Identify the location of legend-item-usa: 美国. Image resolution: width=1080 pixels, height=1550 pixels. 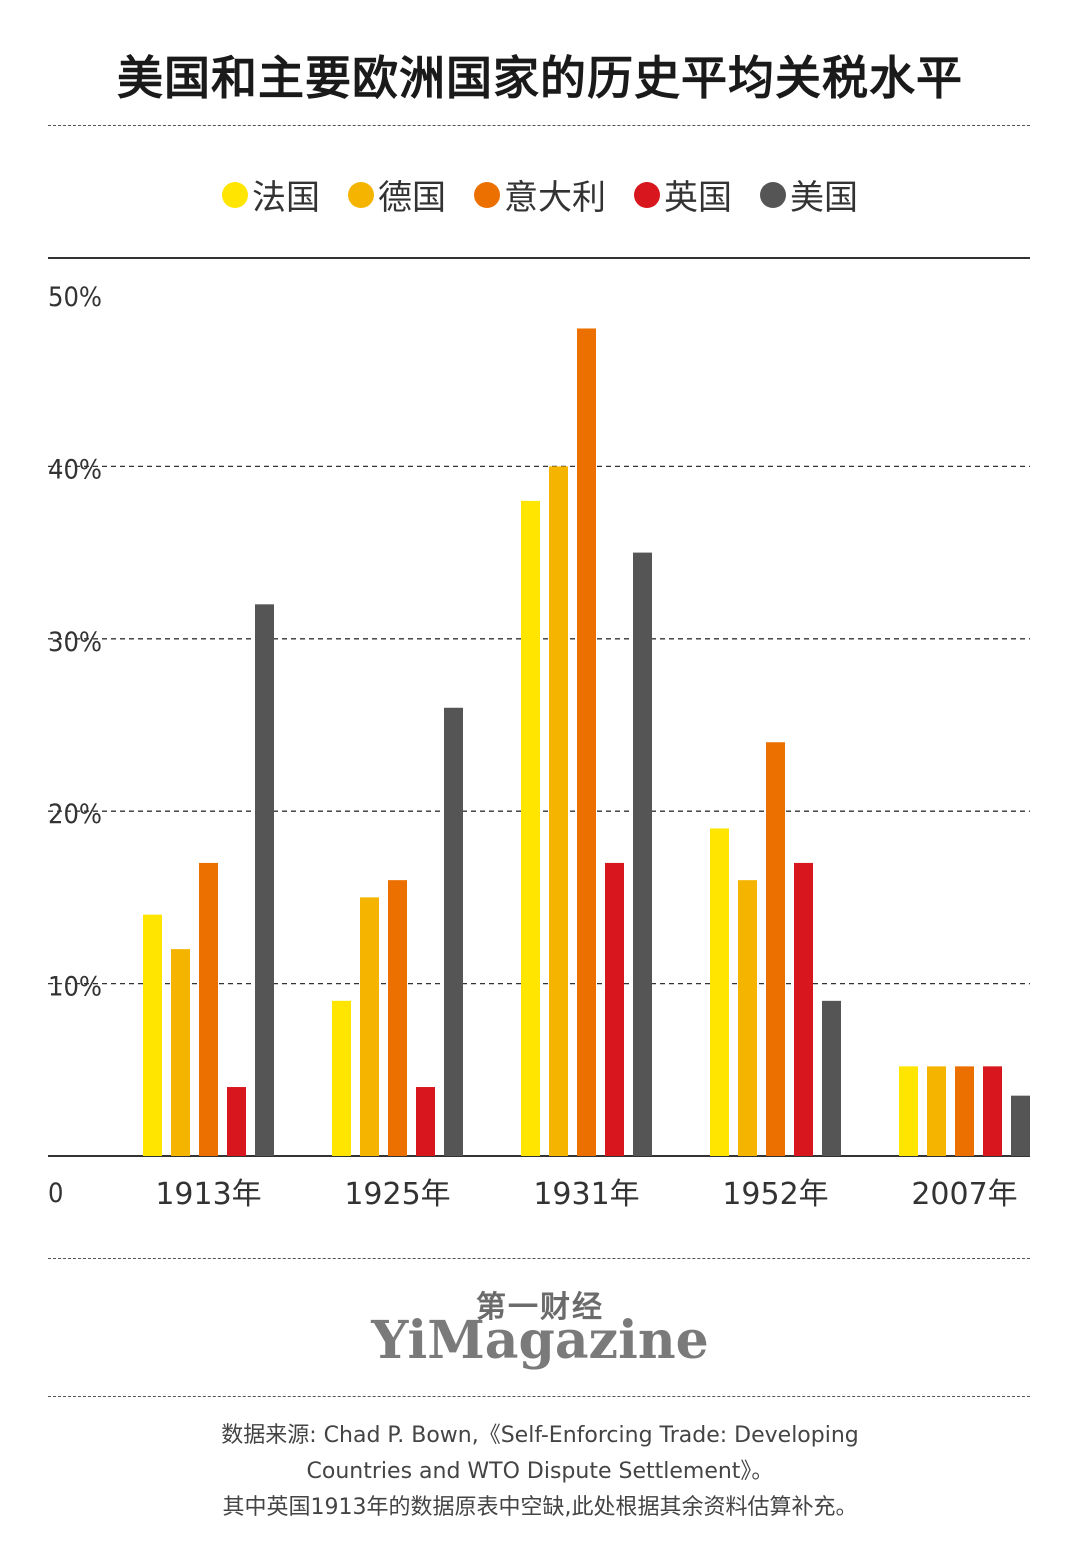
(809, 194).